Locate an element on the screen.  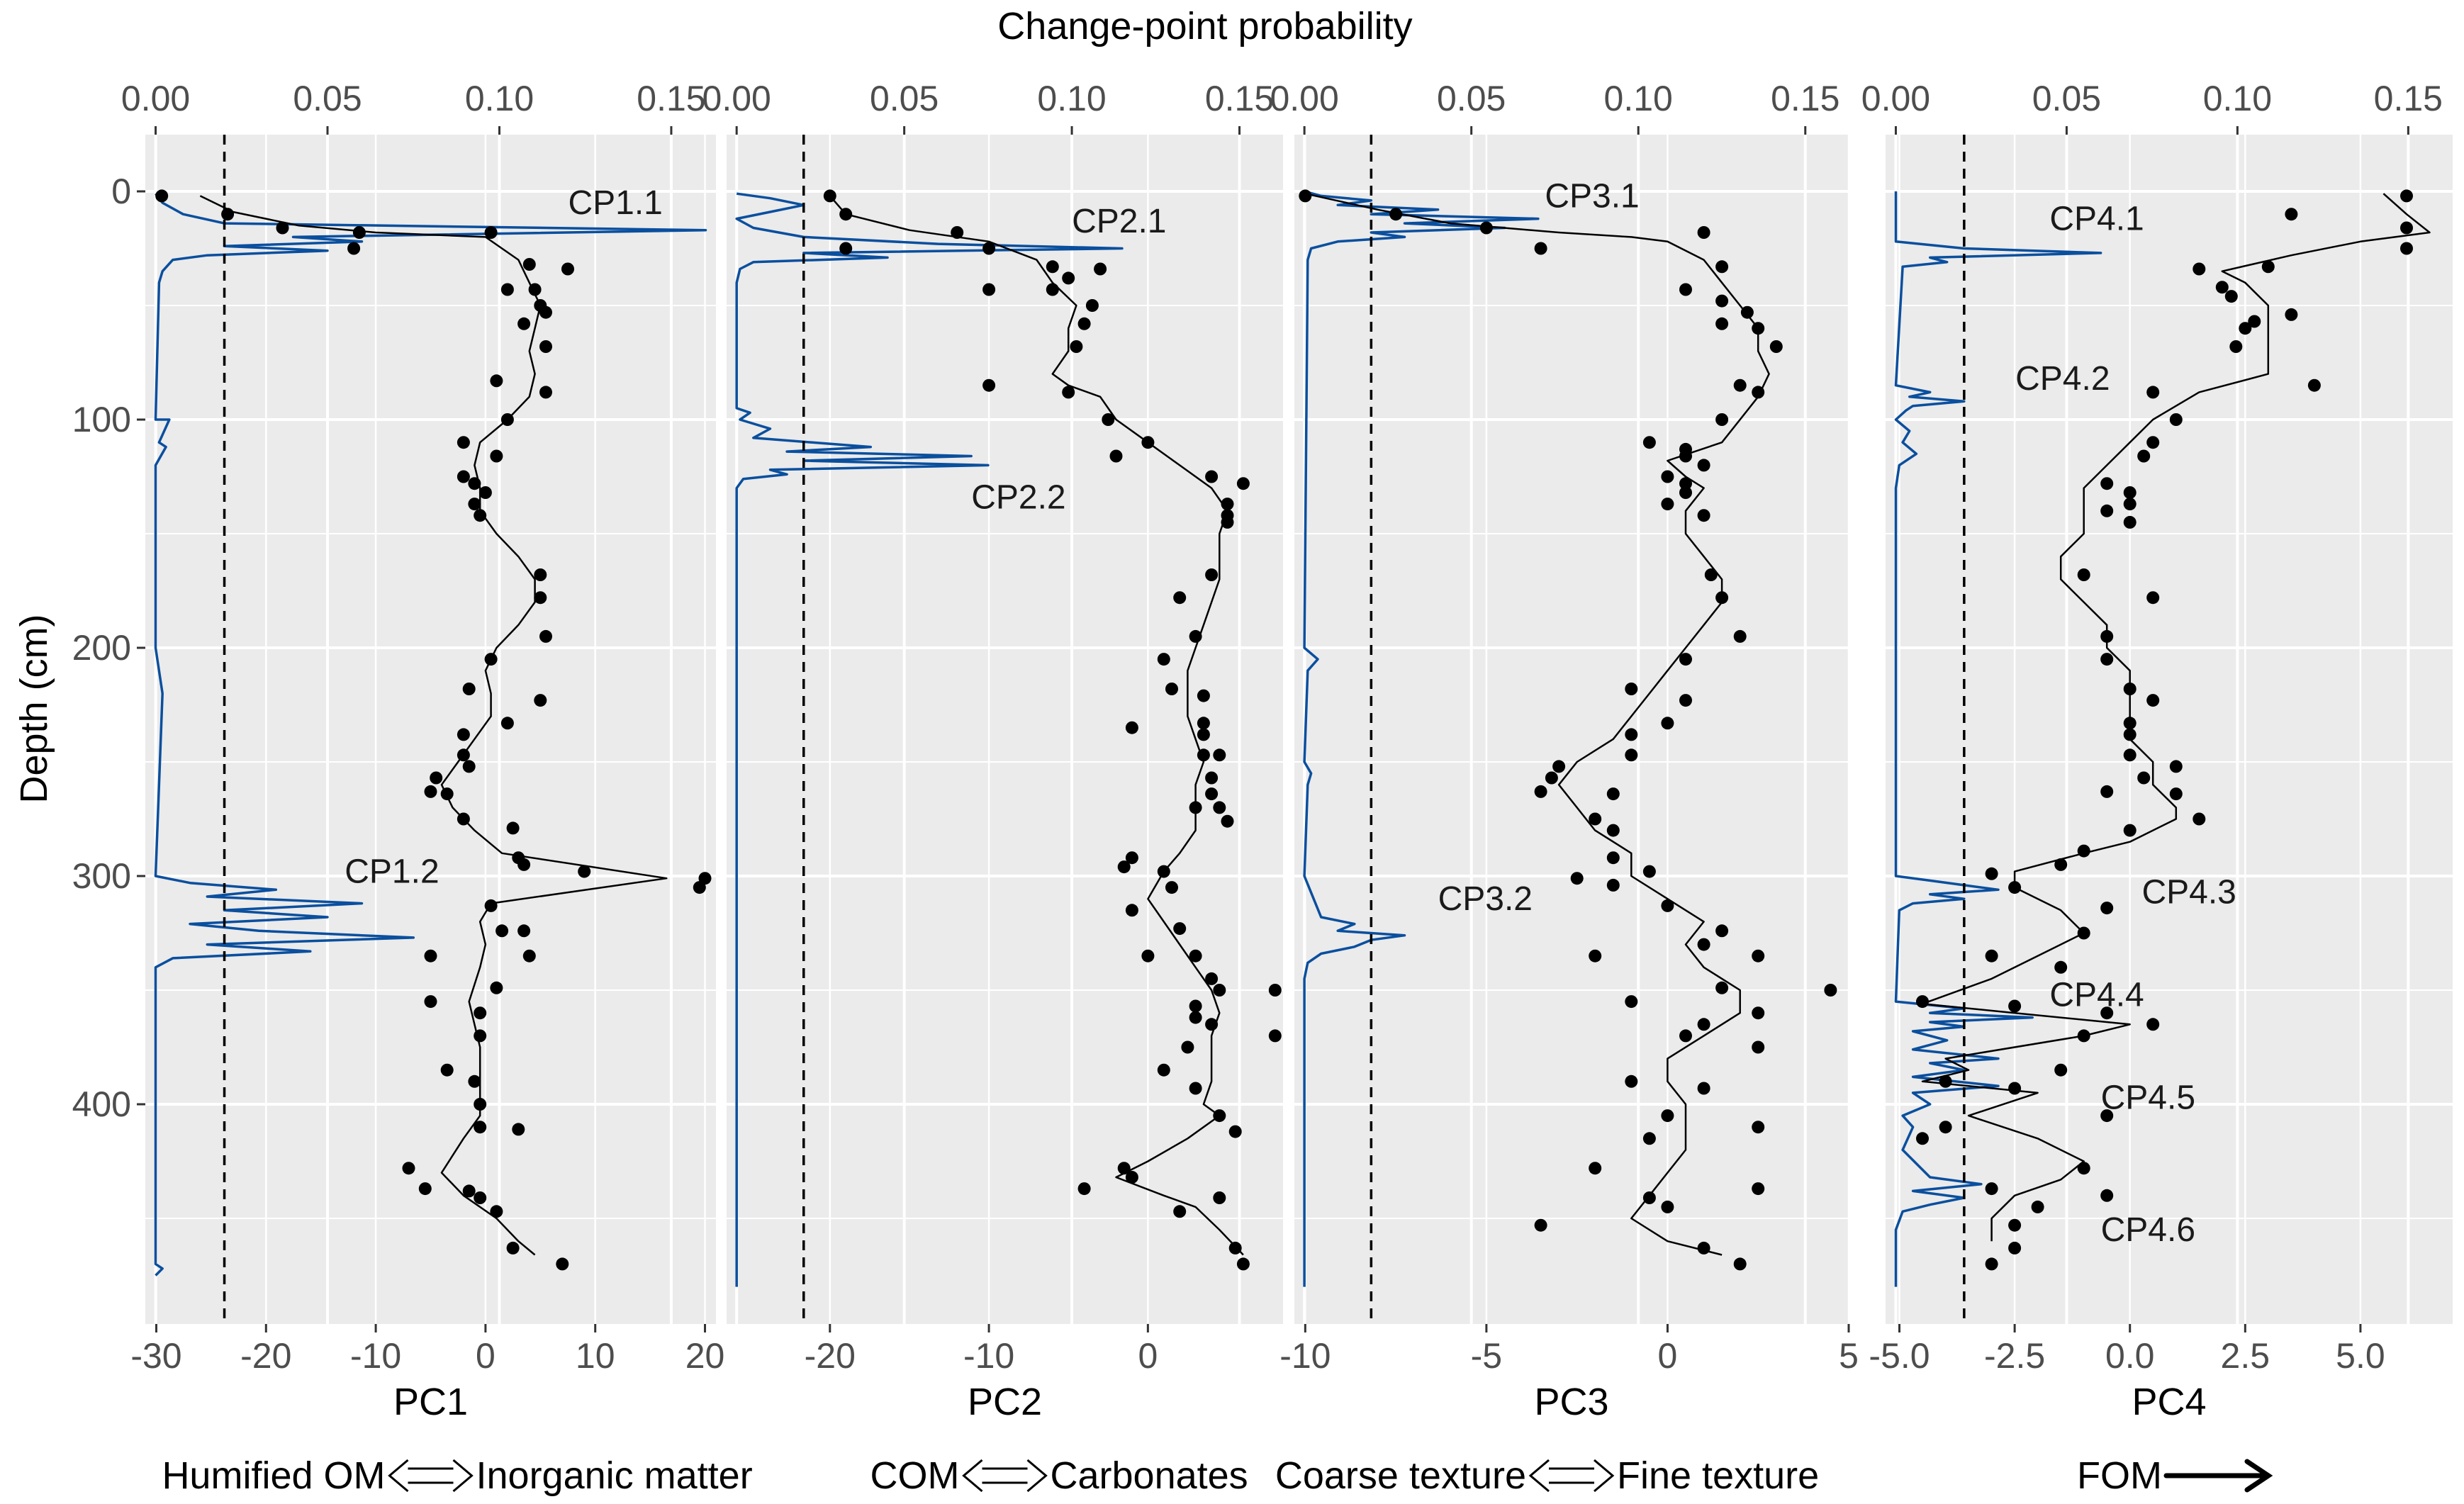
prob-tick-label: 0.05 is located at coordinates (328, 98).